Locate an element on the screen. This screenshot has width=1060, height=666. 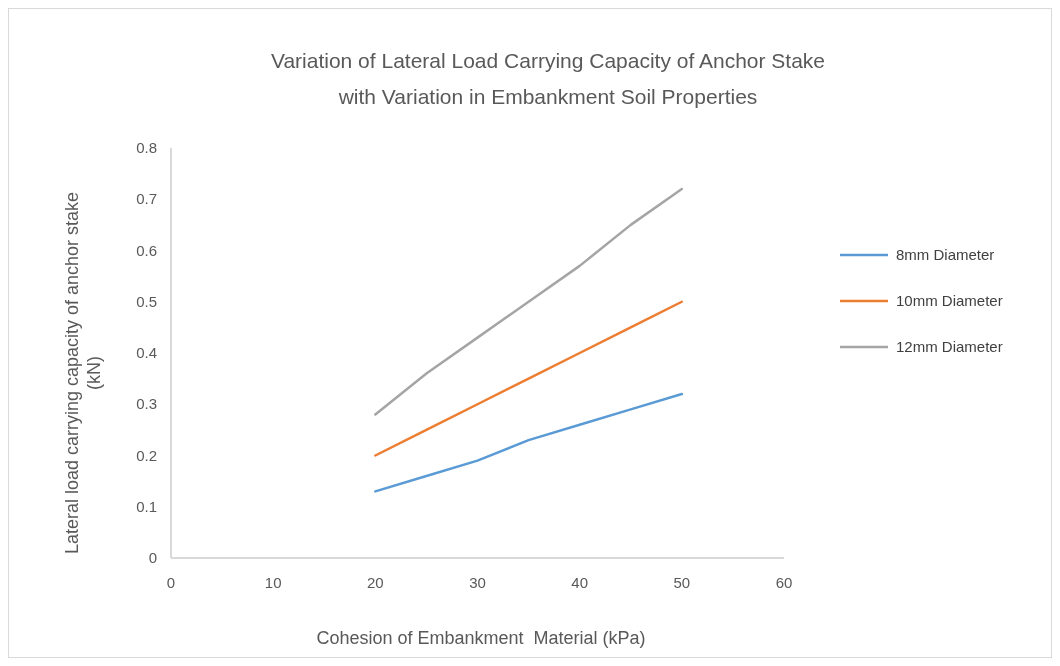
x-axis-title: Cohesion of Embankment Material (kPa) is located at coordinates (481, 638).